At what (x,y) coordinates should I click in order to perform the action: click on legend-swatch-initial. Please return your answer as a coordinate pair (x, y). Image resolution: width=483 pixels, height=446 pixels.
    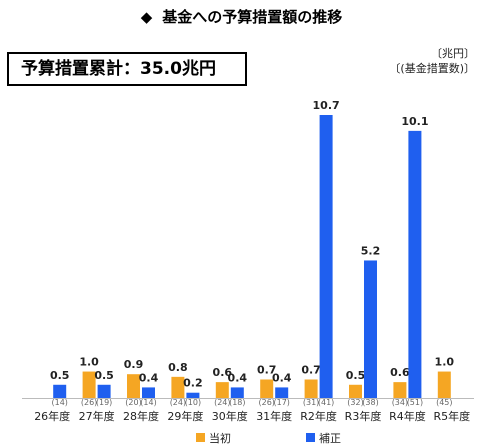
    Looking at the image, I should click on (200, 437).